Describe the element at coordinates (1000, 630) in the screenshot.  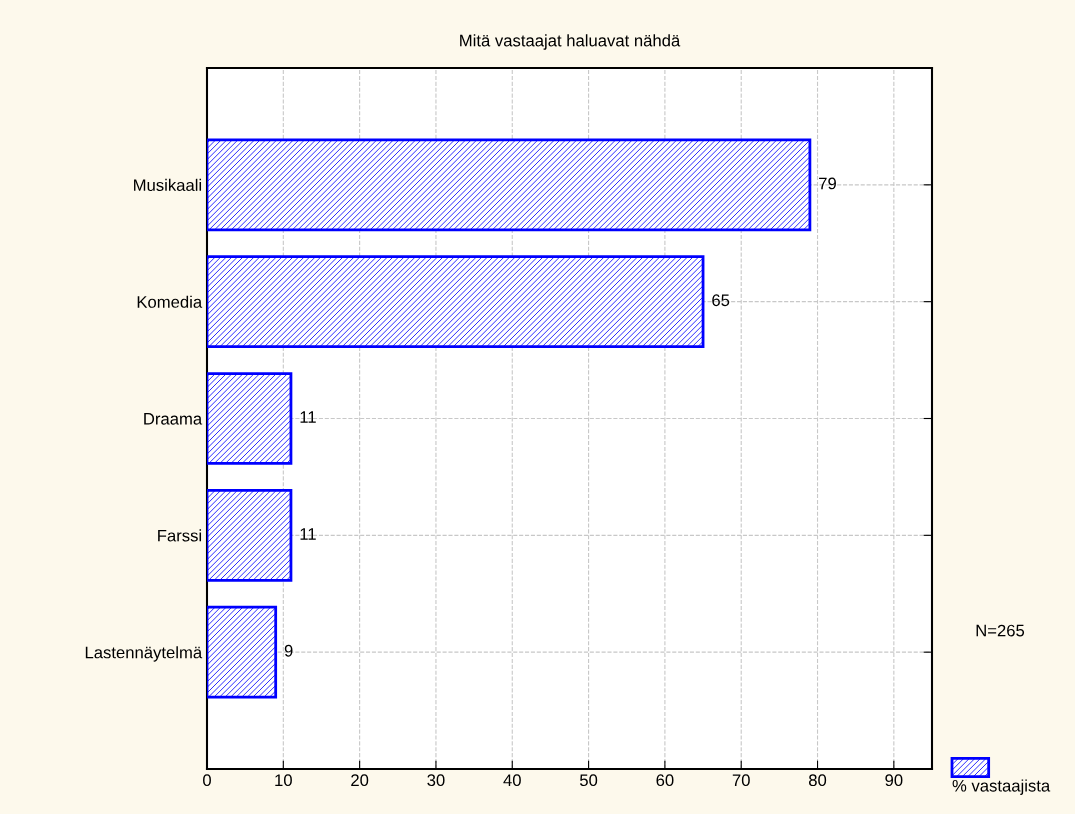
I see `text: N=265` at that location.